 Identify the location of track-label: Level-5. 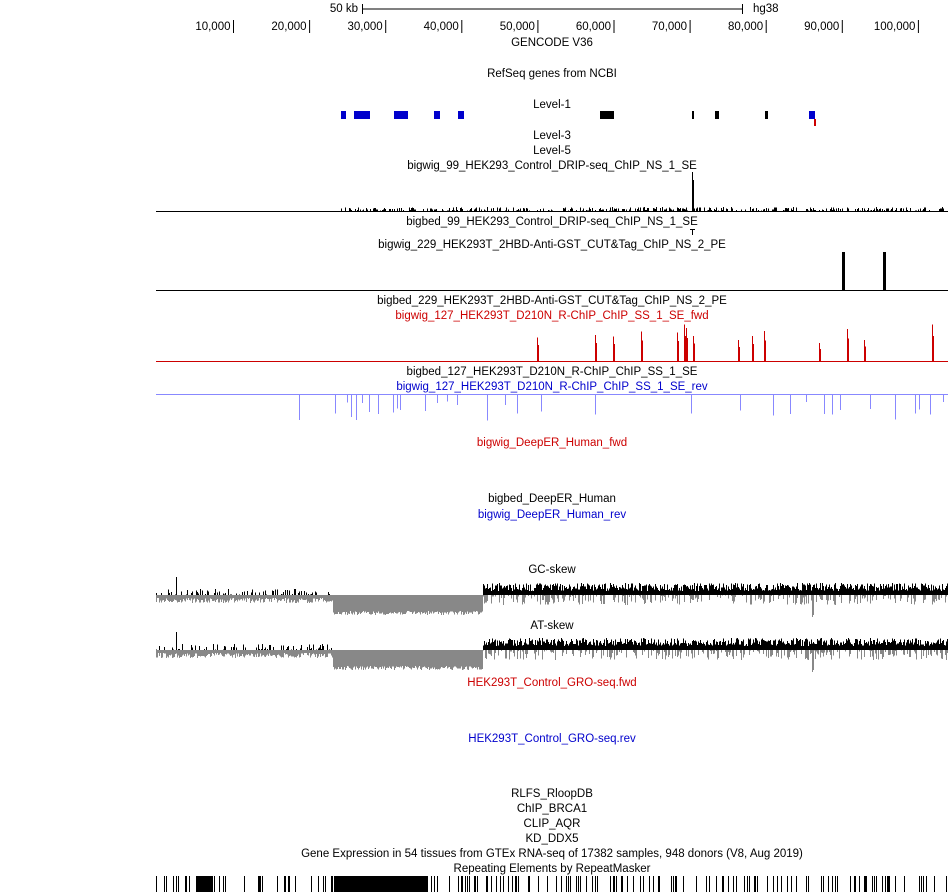
(552, 151).